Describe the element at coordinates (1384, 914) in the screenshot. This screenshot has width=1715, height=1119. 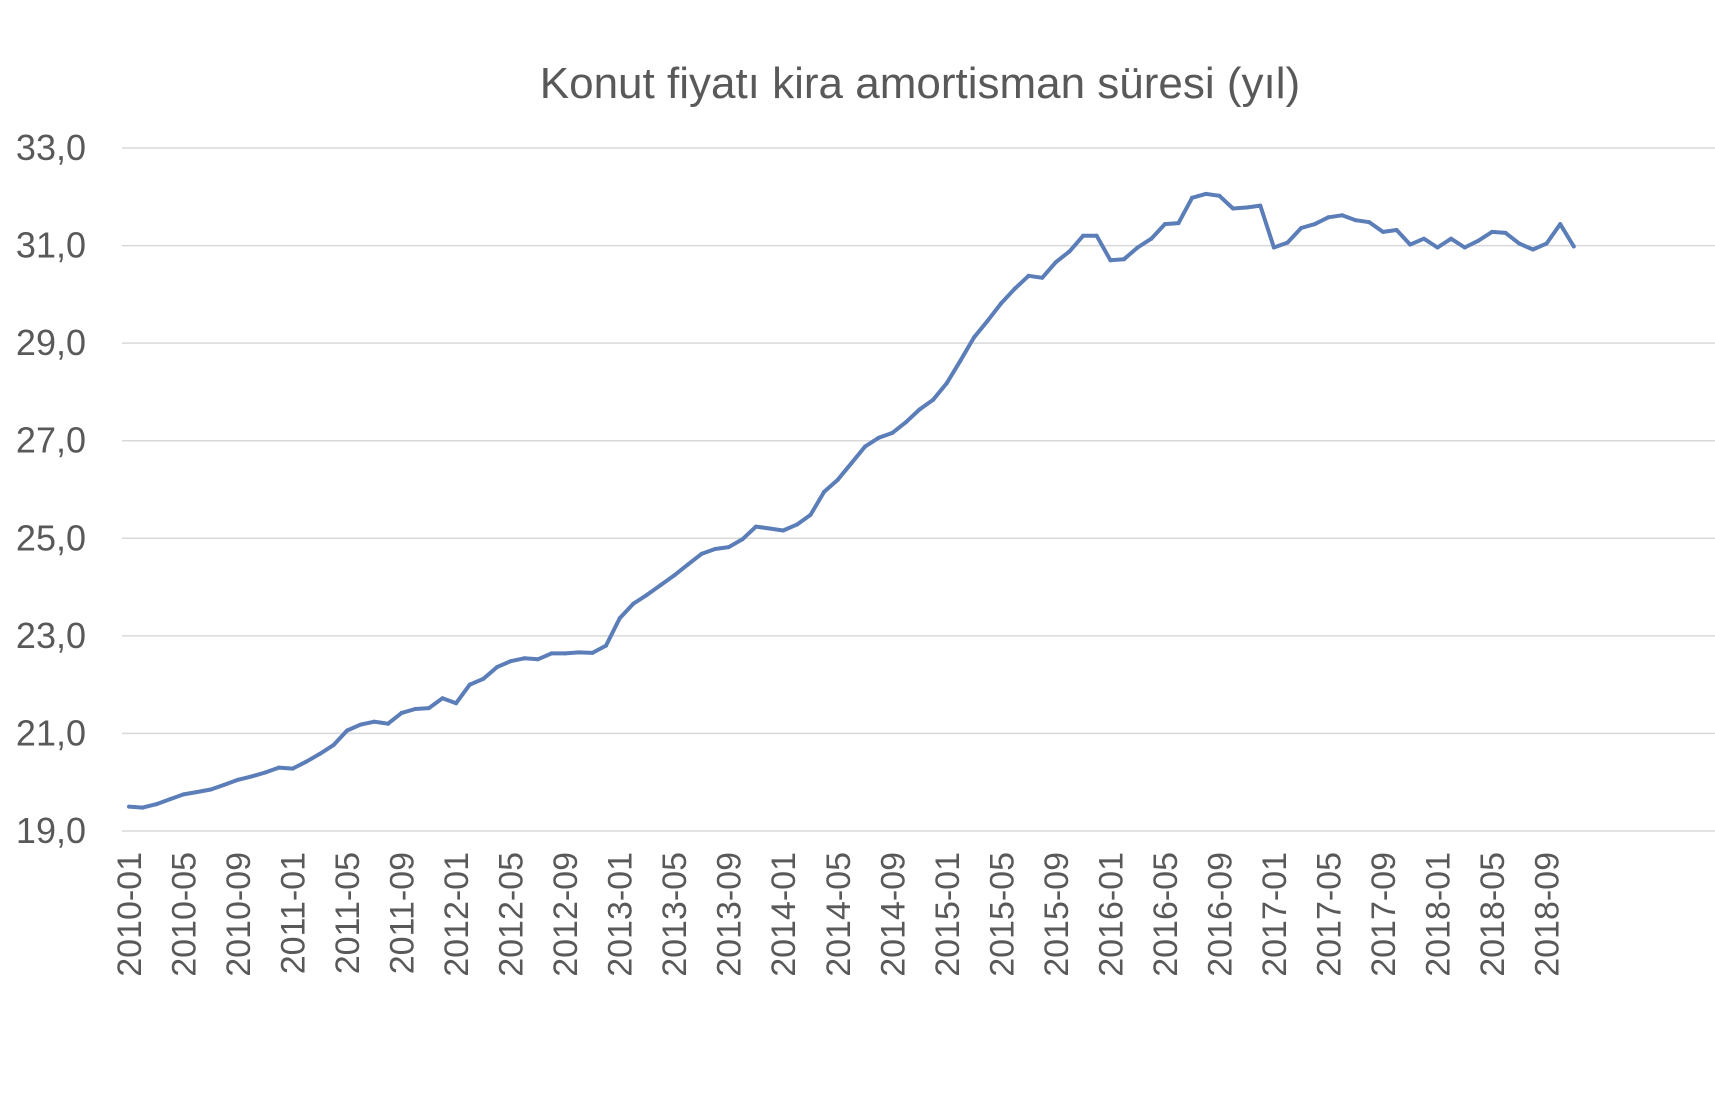
I see `x-tick-label: 2017-09` at that location.